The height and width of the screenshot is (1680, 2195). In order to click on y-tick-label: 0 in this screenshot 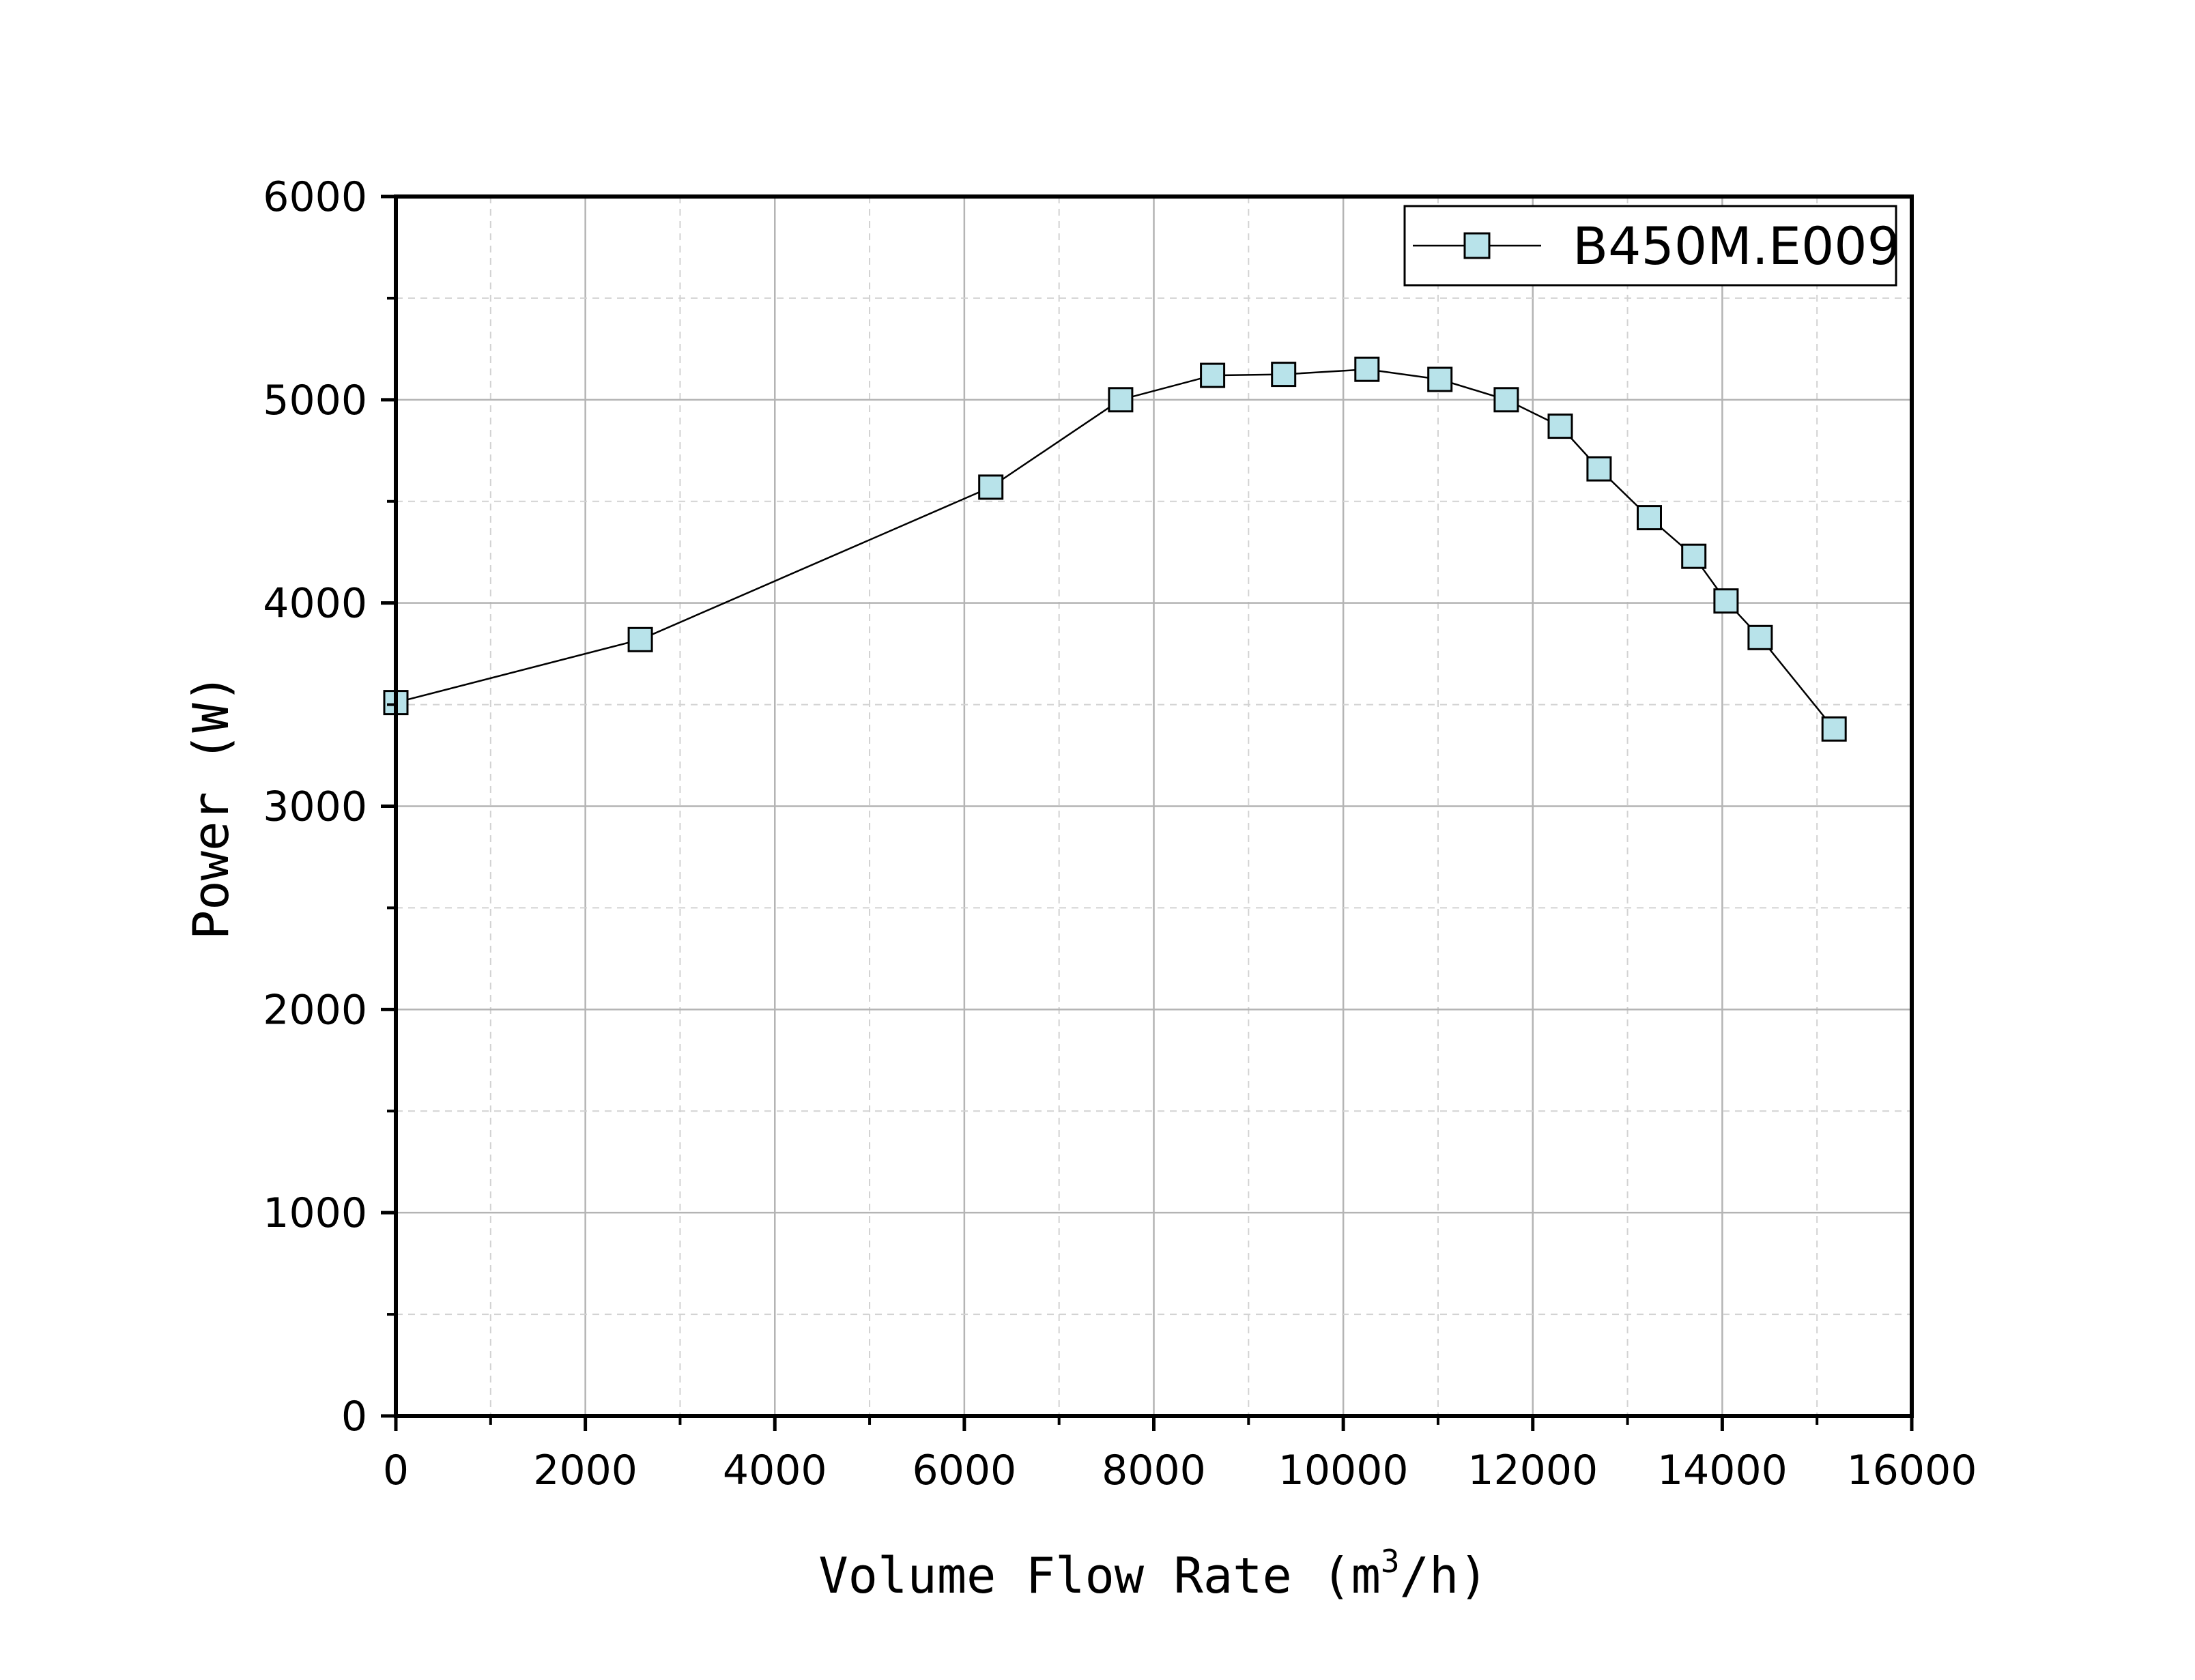, I will do `click(354, 1416)`.